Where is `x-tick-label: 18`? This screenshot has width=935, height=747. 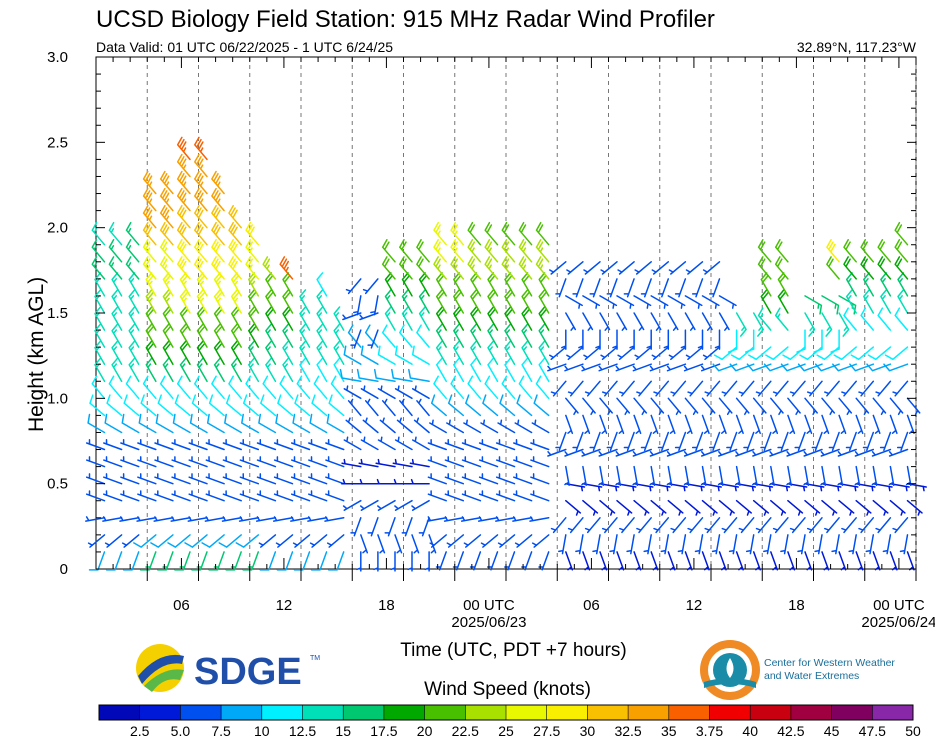 x-tick-label: 18 is located at coordinates (386, 605).